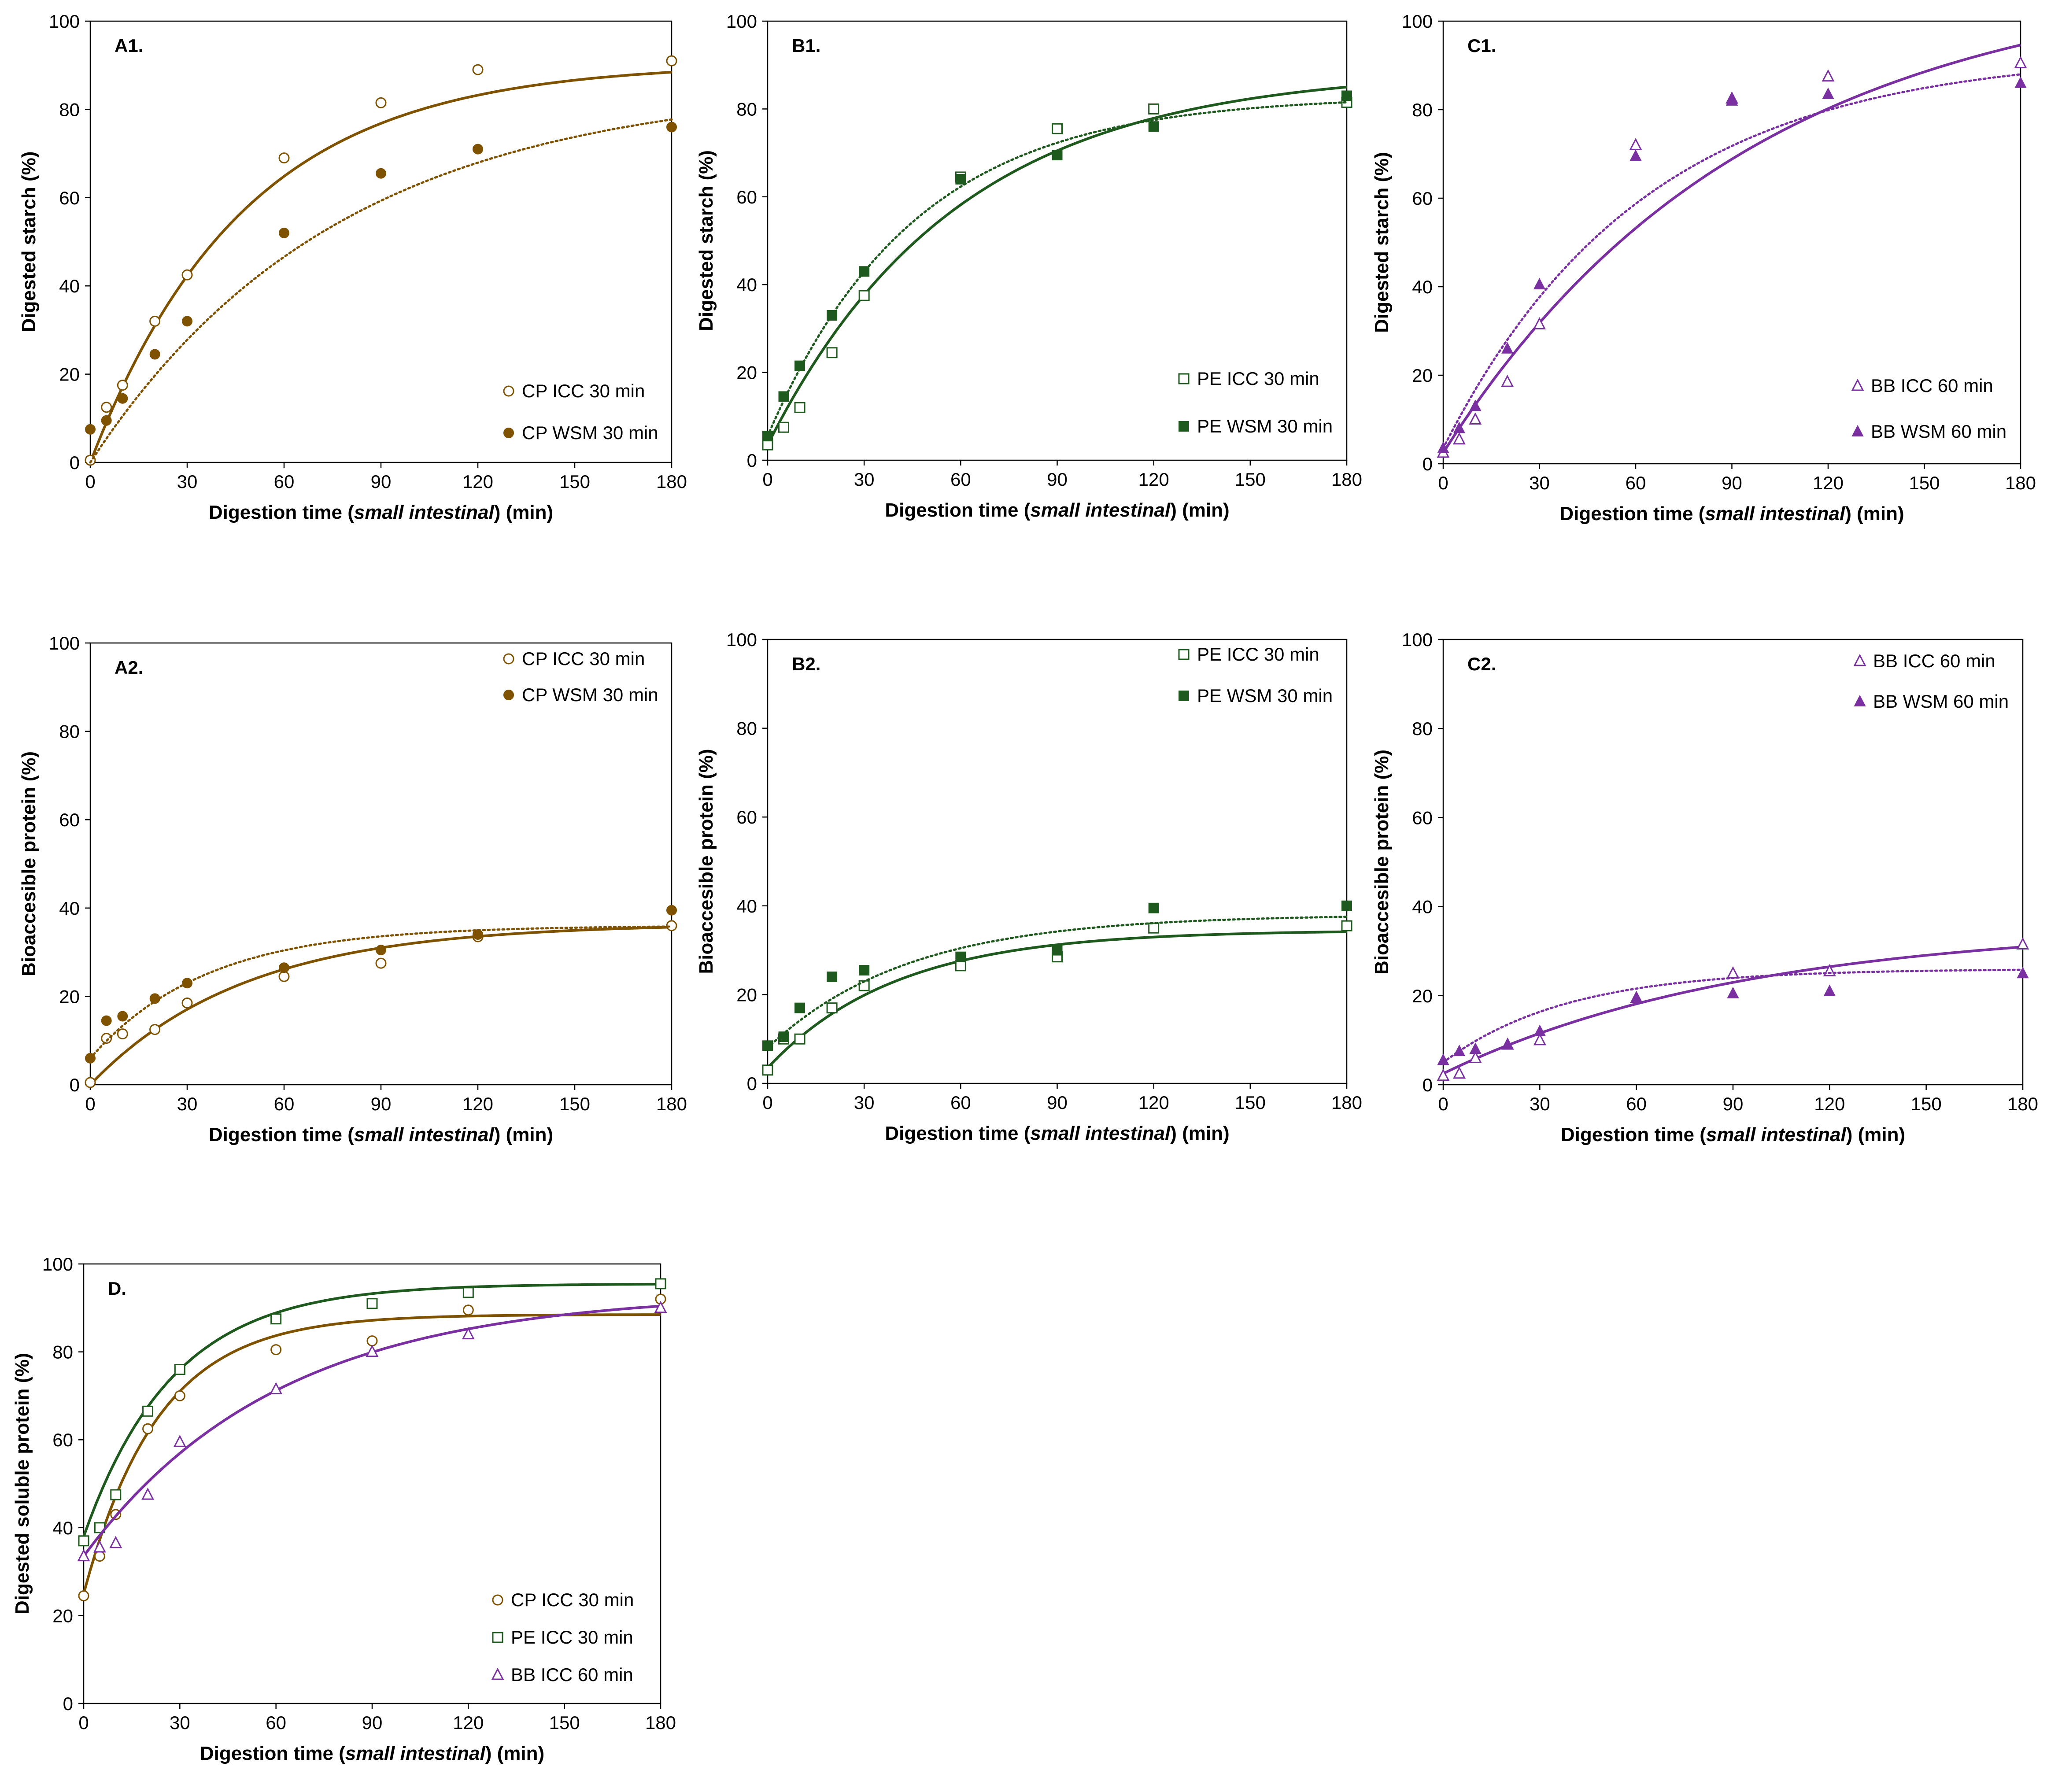  Describe the element at coordinates (1482, 46) in the screenshot. I see `panel-label: C1.` at that location.